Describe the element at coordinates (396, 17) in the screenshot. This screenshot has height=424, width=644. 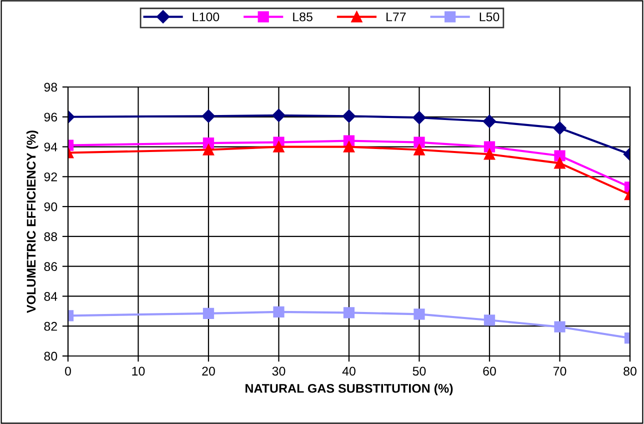
I see `legend-label: L77` at that location.